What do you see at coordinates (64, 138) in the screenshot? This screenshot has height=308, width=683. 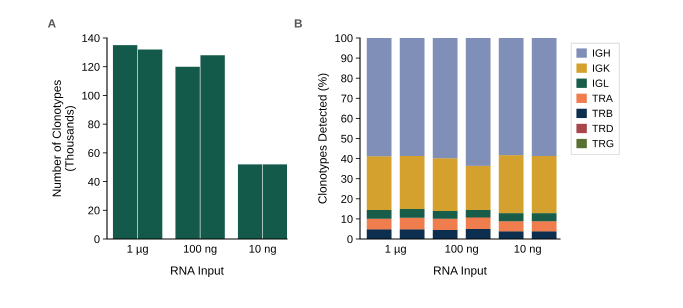 I see `y-axis-title: Number of Clonotypes (Thousands)` at bounding box center [64, 138].